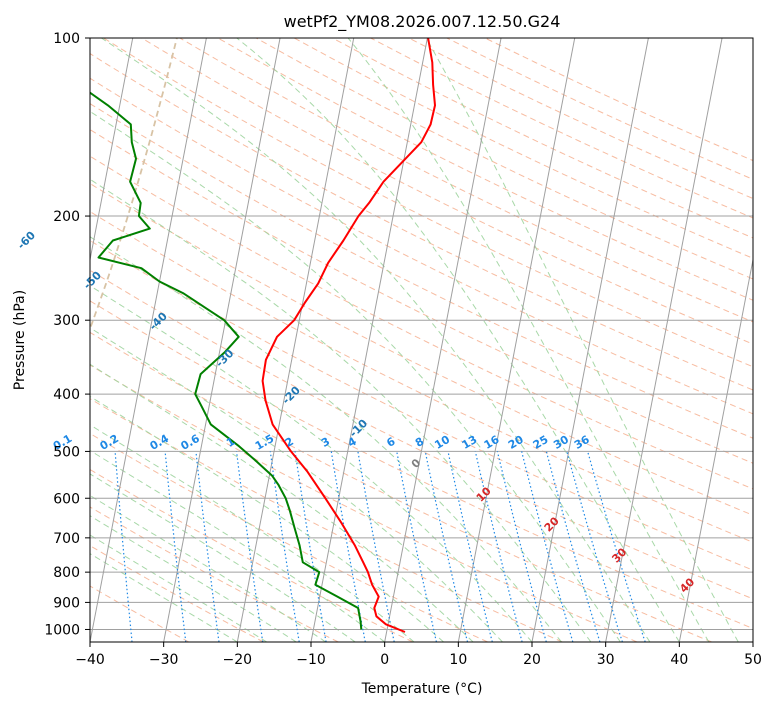 The height and width of the screenshot is (708, 775). What do you see at coordinates (264, 442) in the screenshot?
I see `mixing-ratio-label: 1.5` at bounding box center [264, 442].